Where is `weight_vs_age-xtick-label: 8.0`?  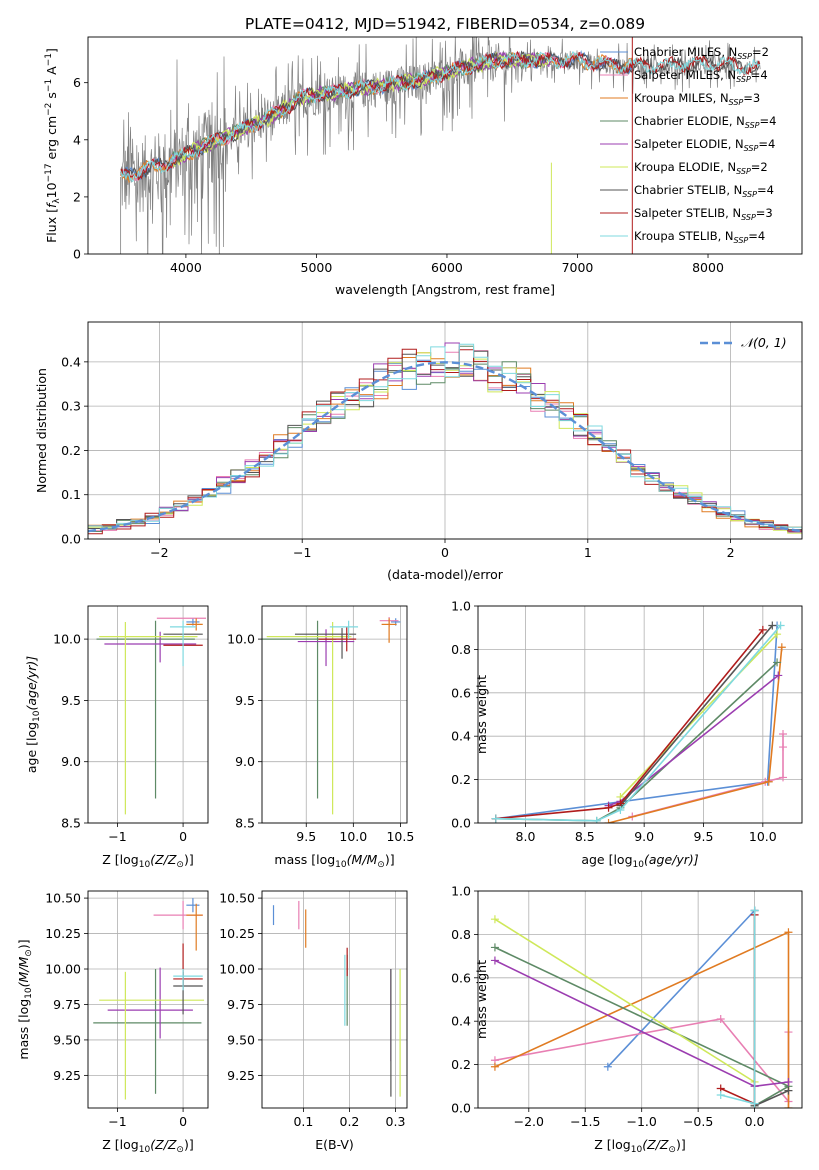 weight_vs_age-xtick-label: 8.0 is located at coordinates (526, 836).